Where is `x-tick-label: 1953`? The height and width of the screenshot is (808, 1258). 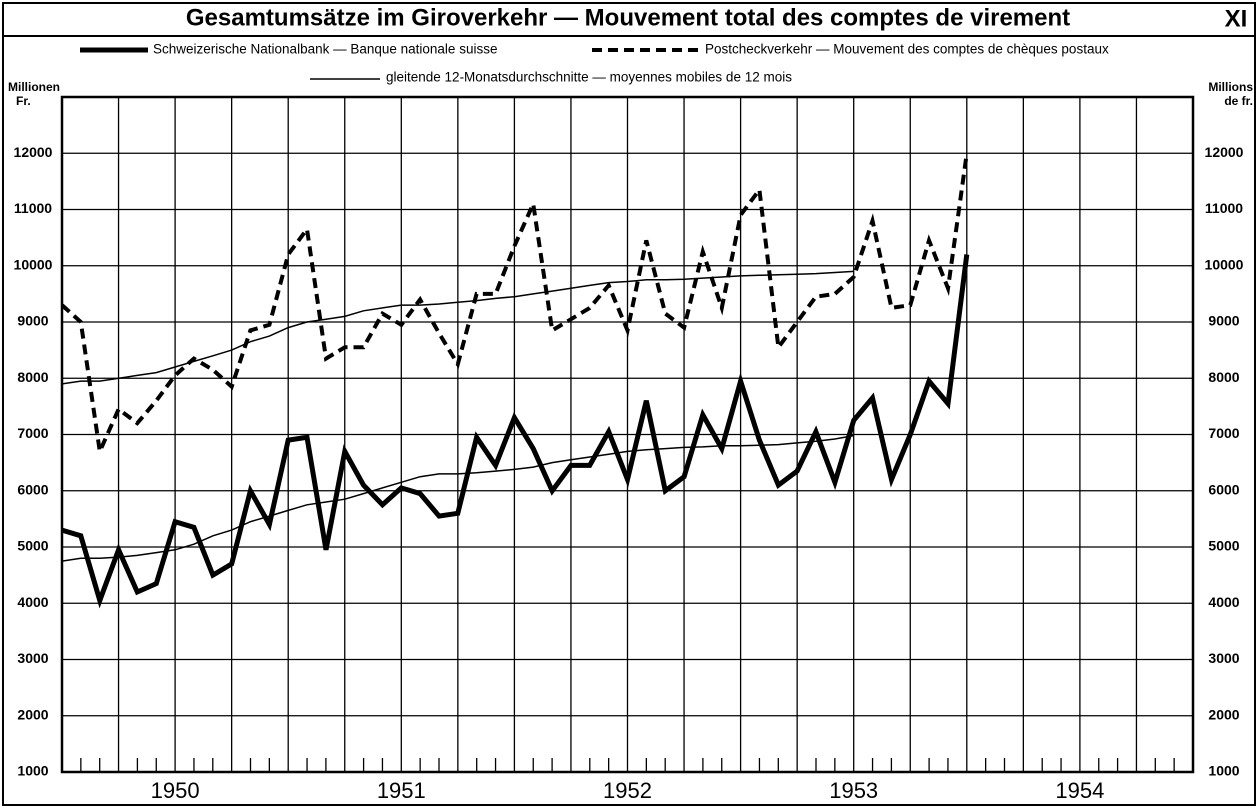
x-tick-label: 1953 is located at coordinates (853, 790).